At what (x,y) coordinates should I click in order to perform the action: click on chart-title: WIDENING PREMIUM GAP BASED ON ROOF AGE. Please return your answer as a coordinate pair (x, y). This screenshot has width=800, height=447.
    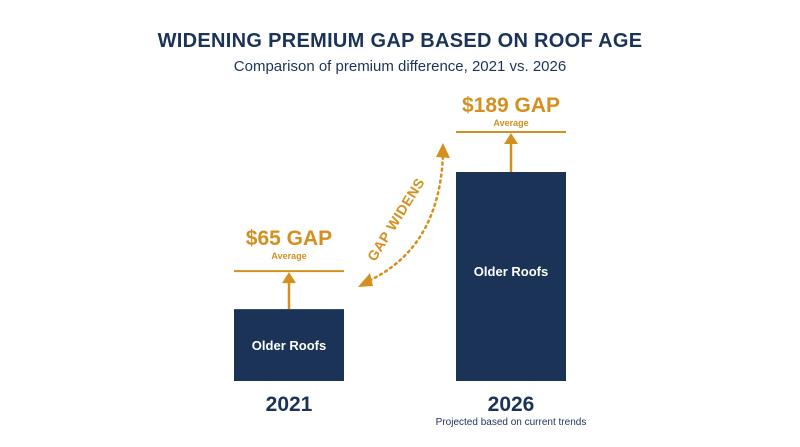
    Looking at the image, I should click on (400, 41).